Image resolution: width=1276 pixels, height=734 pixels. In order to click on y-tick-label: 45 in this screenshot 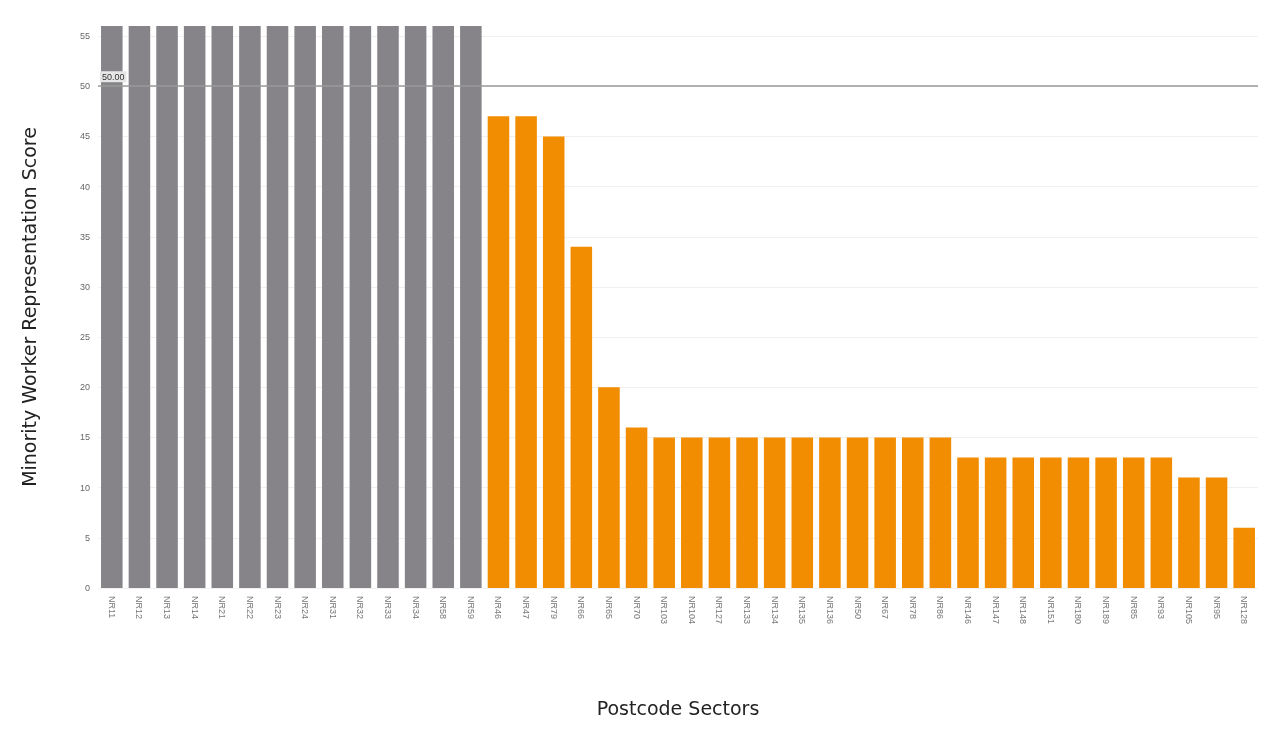, I will do `click(84, 136)`.